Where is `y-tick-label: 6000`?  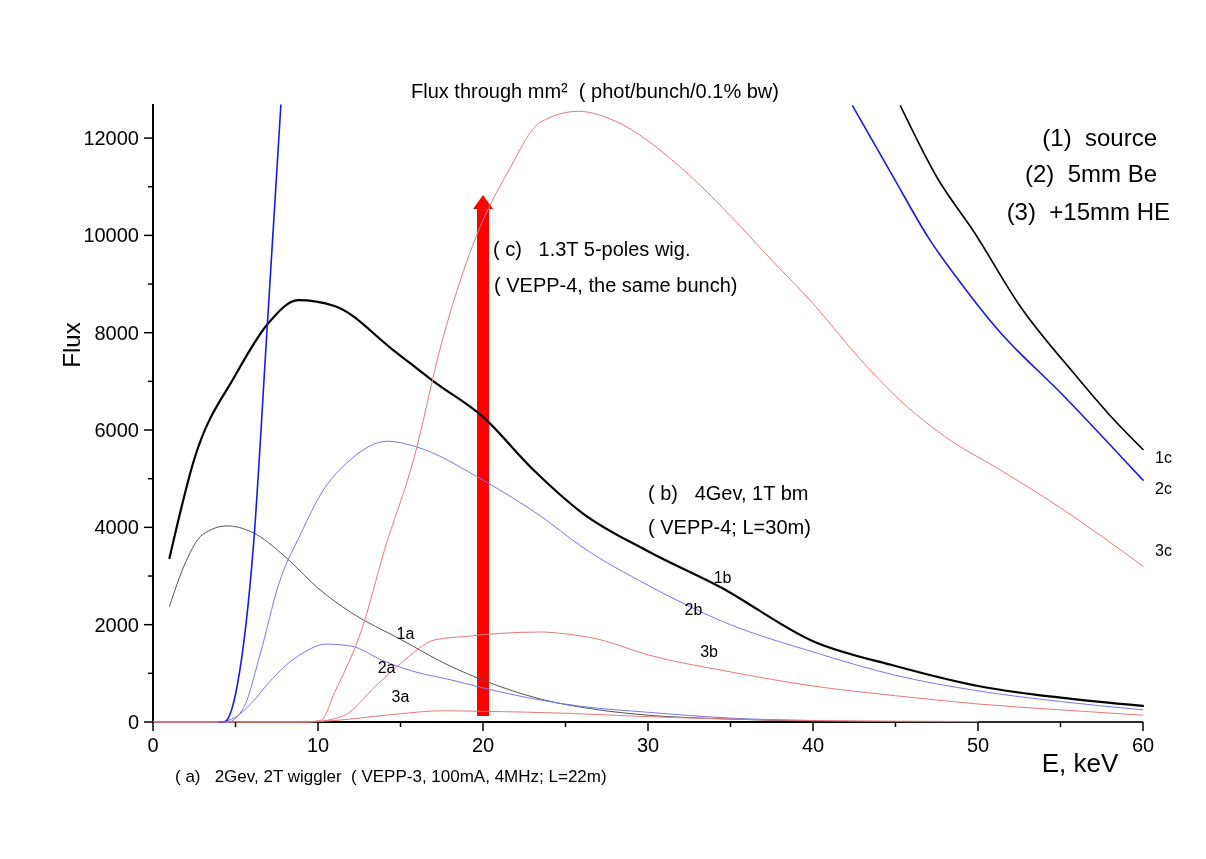 y-tick-label: 6000 is located at coordinates (116, 430).